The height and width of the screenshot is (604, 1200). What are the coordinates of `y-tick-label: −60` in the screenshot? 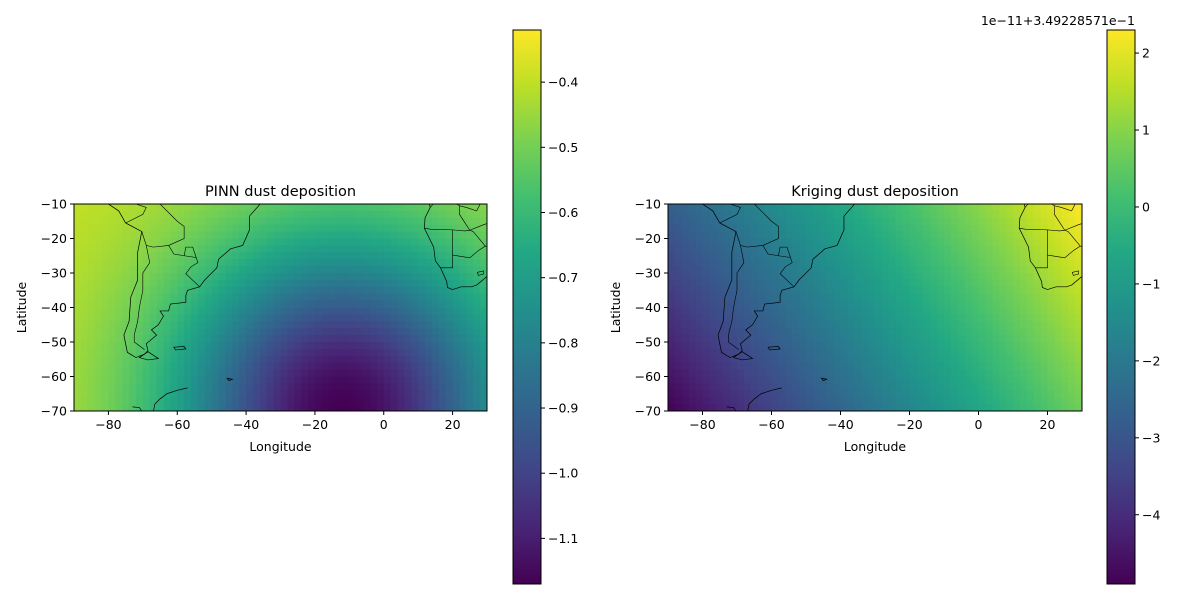 It's located at (648, 376).